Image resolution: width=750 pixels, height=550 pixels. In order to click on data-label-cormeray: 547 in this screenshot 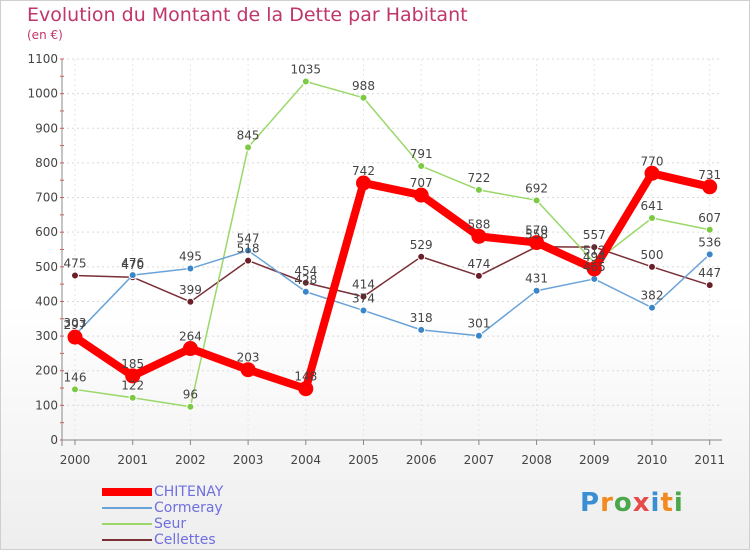, I will do `click(248, 239)`.